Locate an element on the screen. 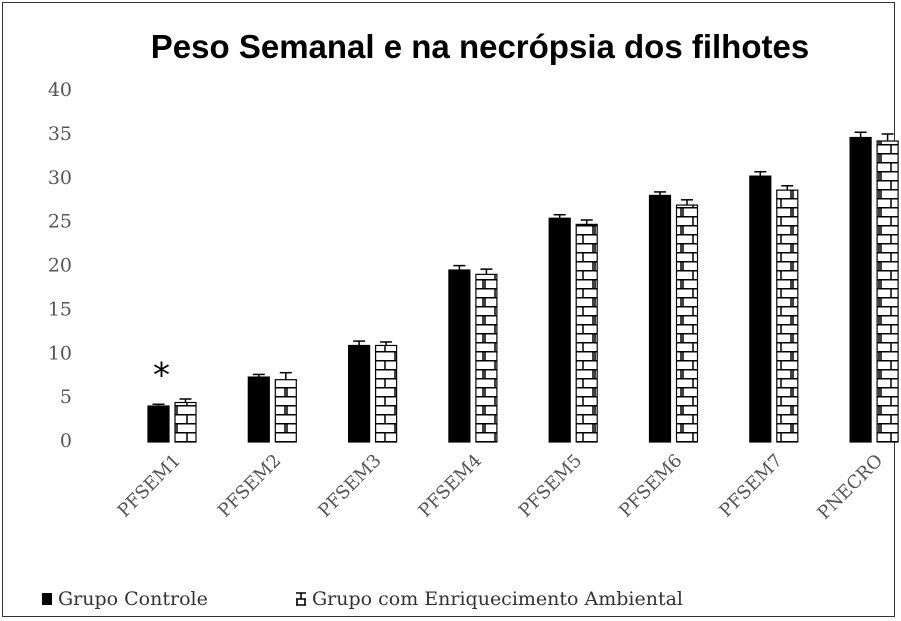  x-tick-label: PFSEM4 is located at coordinates (450, 485).